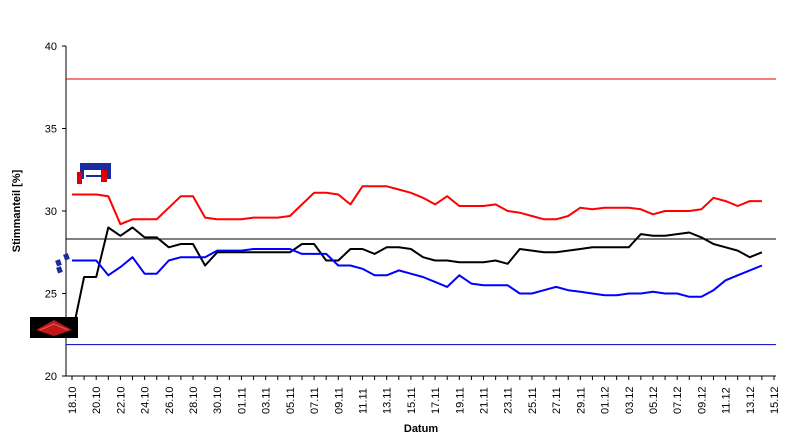 The height and width of the screenshot is (442, 800). What do you see at coordinates (62, 263) in the screenshot?
I see `fpoe-logo-icon` at bounding box center [62, 263].